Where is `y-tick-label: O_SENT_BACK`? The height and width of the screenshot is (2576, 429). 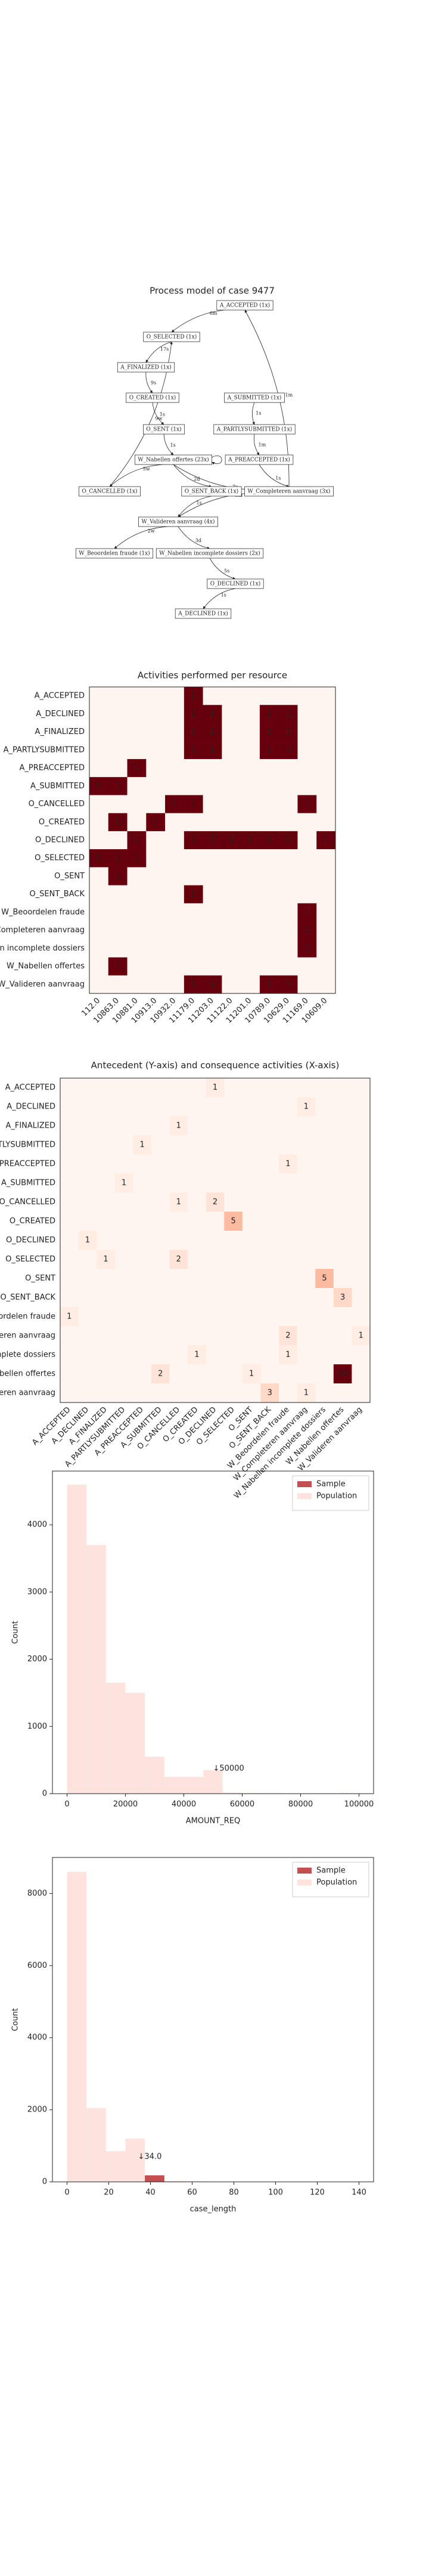
y-tick-label: O_SENT_BACK is located at coordinates (27, 1298).